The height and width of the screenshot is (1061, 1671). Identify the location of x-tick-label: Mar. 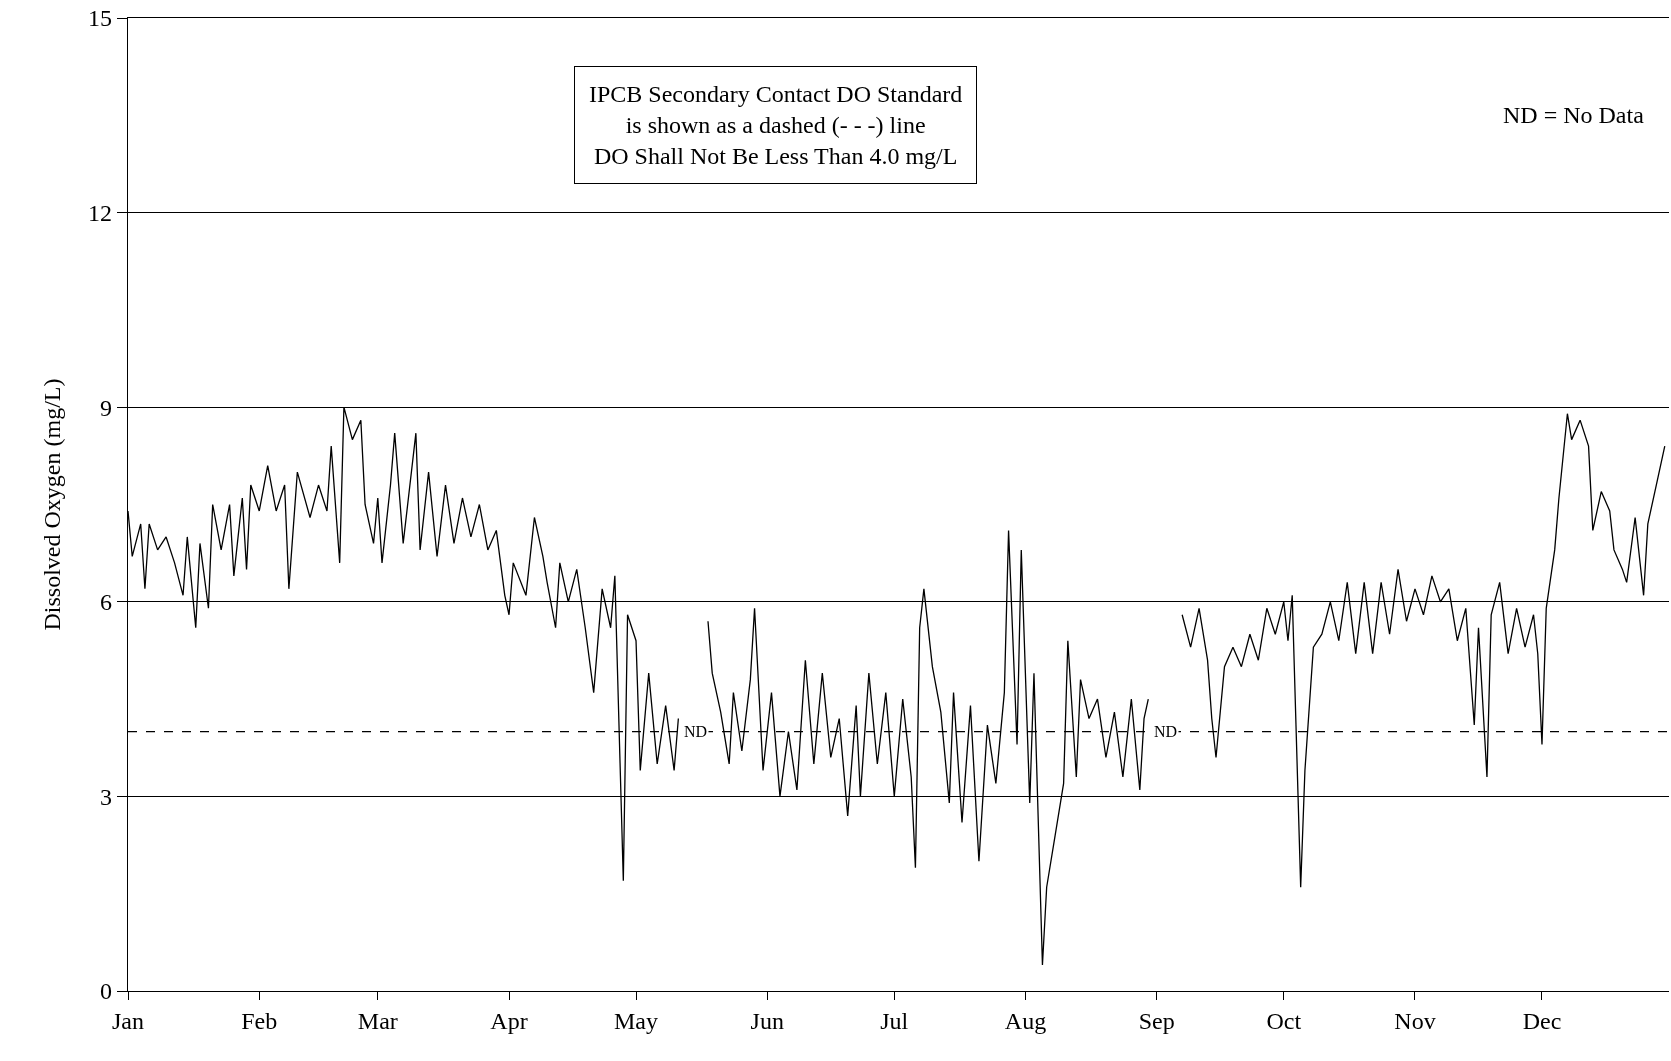
(377, 1020).